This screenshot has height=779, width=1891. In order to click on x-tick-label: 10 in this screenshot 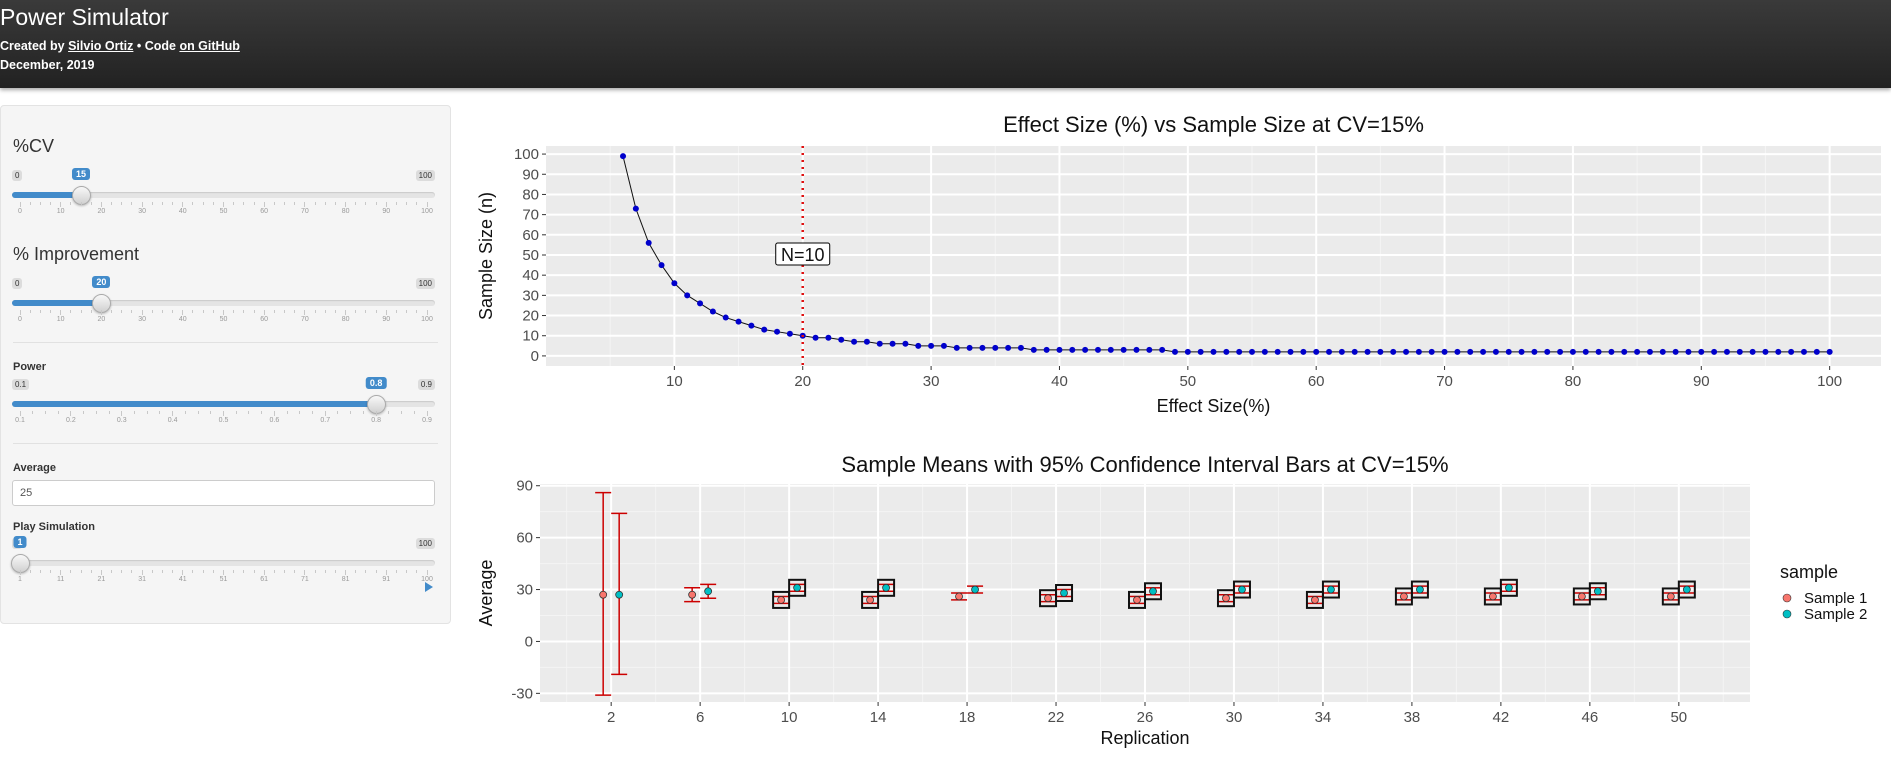, I will do `click(789, 717)`.